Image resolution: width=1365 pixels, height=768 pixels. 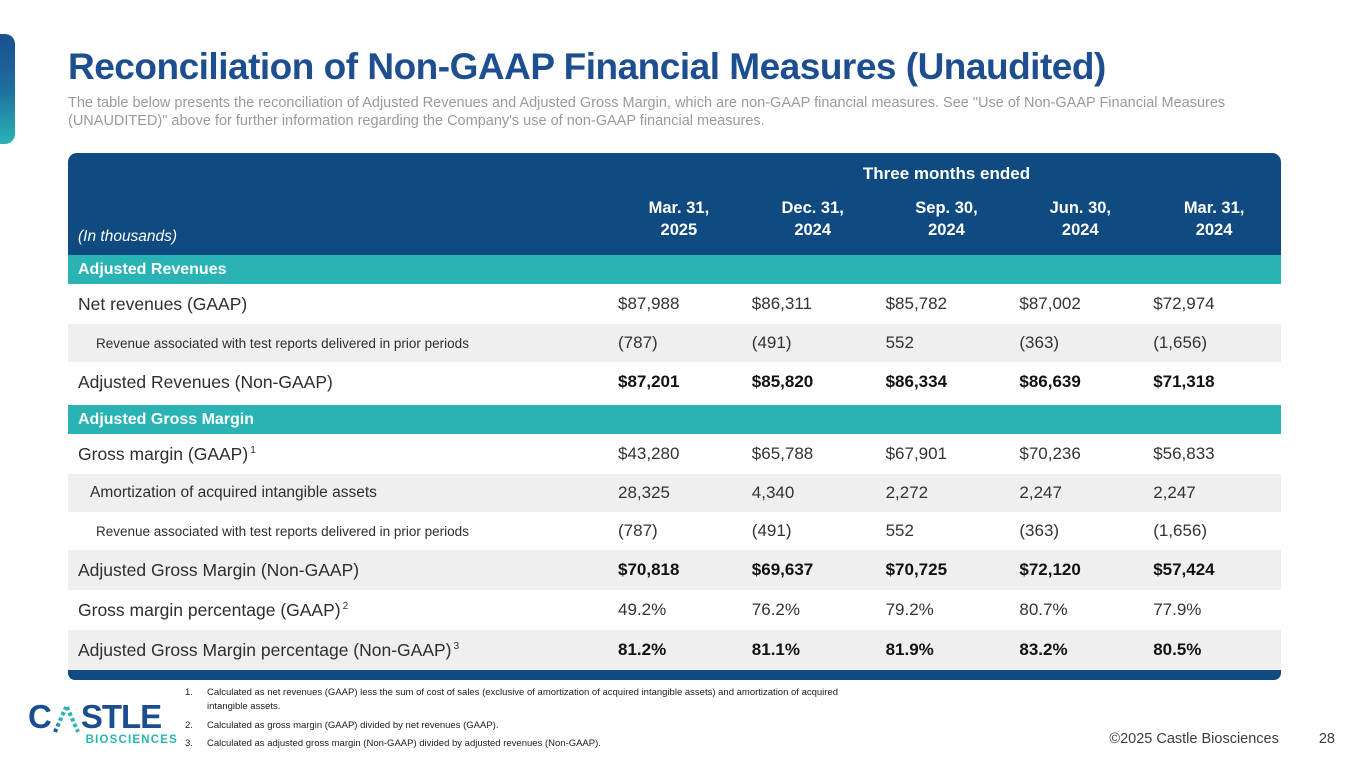 I want to click on cell: $43,280, so click(x=649, y=453).